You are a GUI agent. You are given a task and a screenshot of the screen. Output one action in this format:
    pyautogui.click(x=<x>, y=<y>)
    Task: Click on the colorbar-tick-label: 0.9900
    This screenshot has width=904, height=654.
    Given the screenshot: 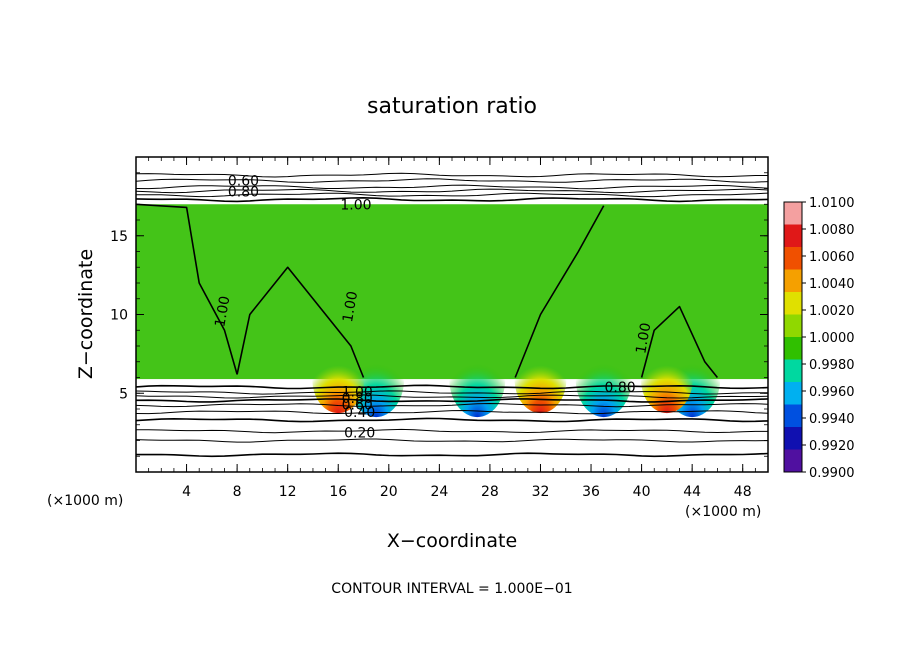 What is the action you would take?
    pyautogui.click(x=832, y=473)
    